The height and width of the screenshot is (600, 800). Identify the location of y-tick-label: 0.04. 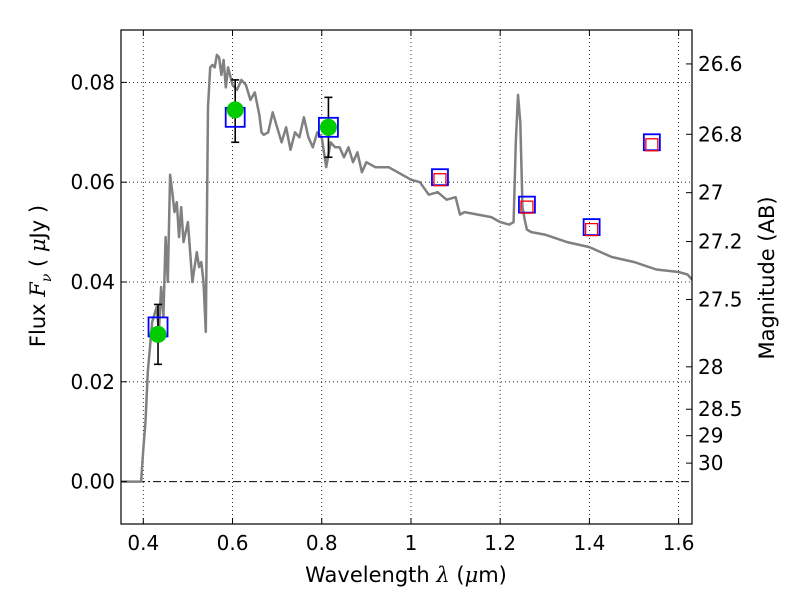
(92, 282).